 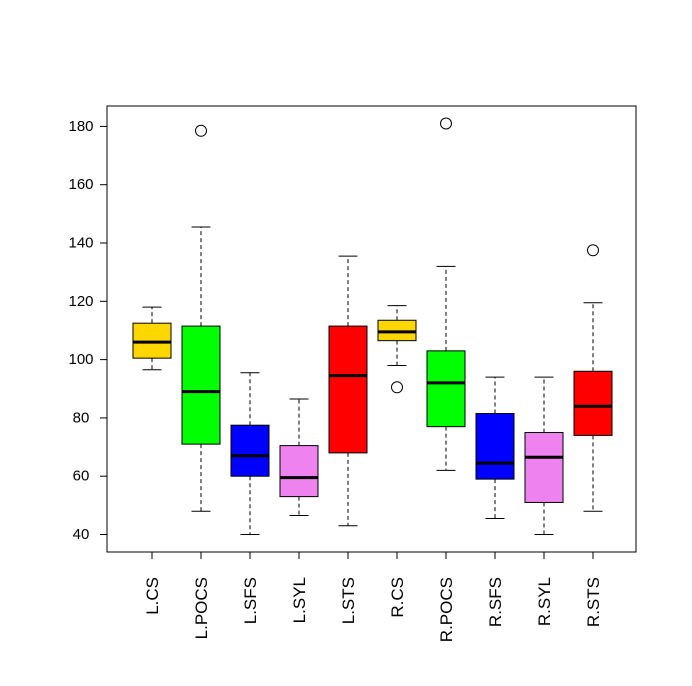 I want to click on y-tick-label: 160, so click(x=80, y=184).